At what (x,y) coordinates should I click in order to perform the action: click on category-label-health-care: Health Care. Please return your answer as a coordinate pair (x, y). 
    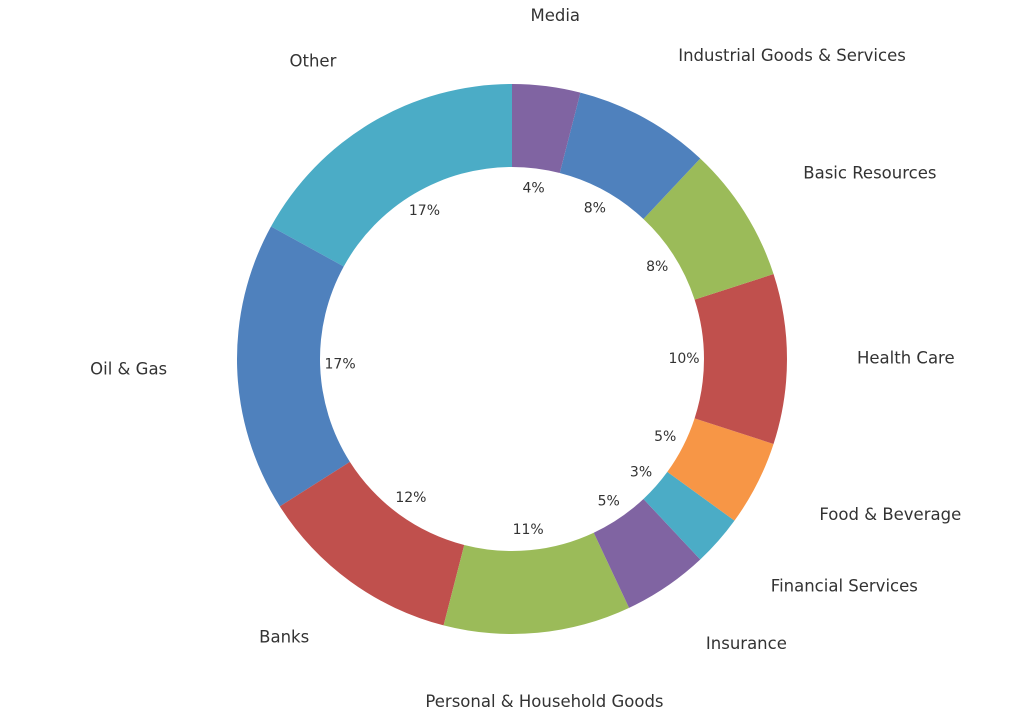
    Looking at the image, I should click on (906, 358).